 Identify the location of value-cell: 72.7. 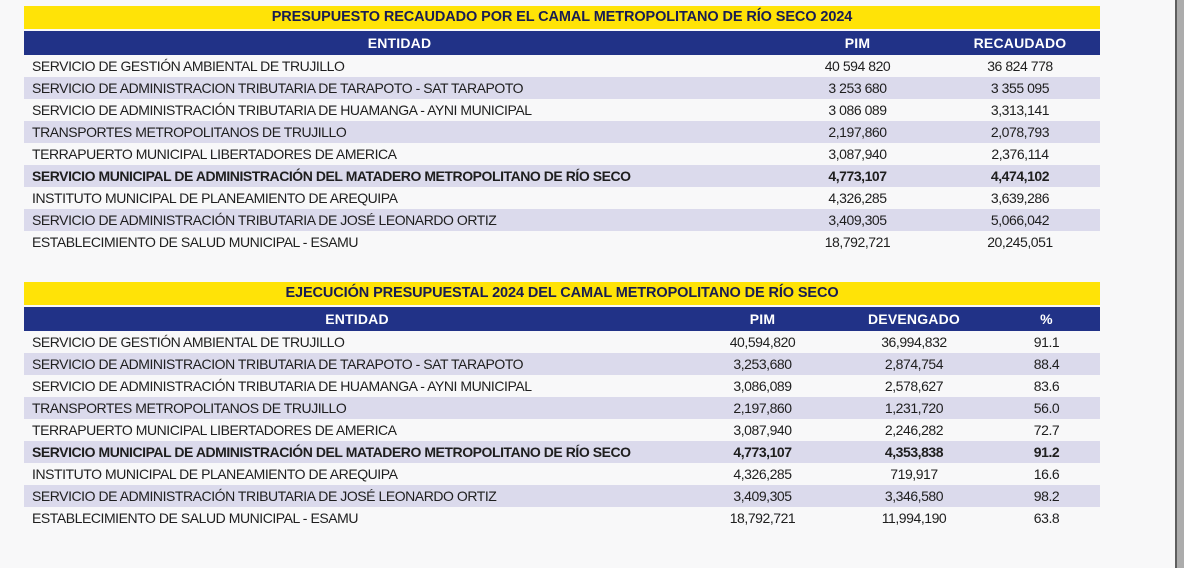
(1046, 430).